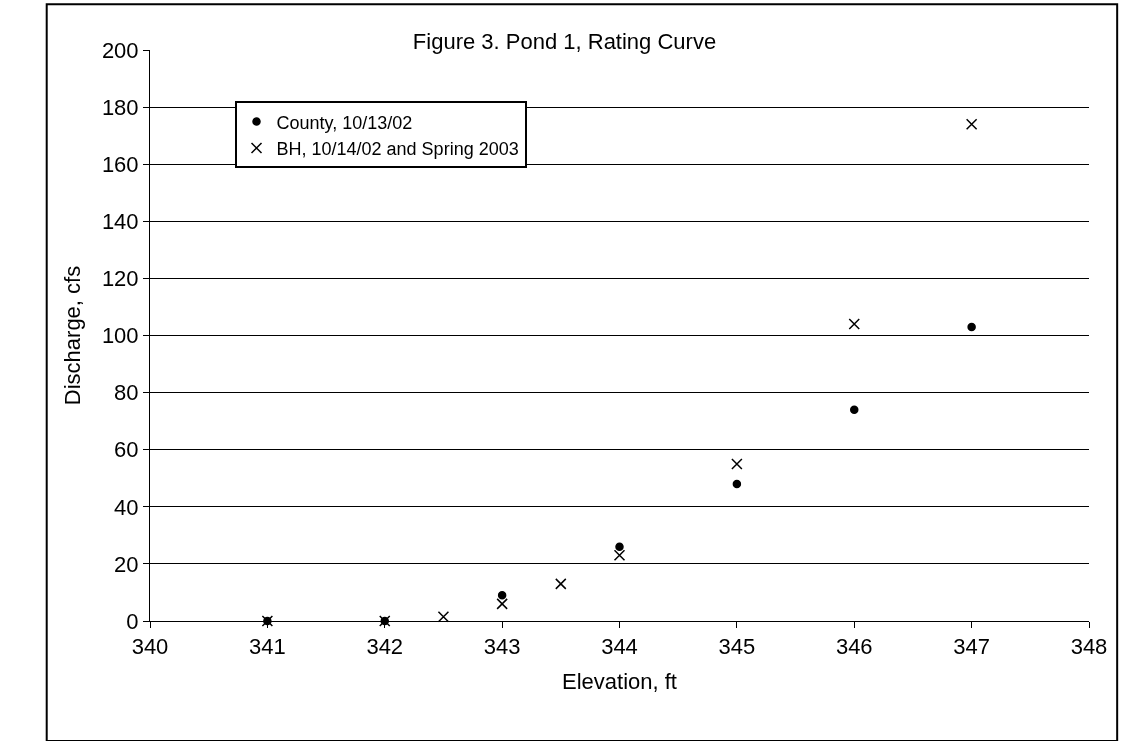 The width and height of the screenshot is (1129, 741). What do you see at coordinates (737, 647) in the screenshot?
I see `x-tick-label: 345` at bounding box center [737, 647].